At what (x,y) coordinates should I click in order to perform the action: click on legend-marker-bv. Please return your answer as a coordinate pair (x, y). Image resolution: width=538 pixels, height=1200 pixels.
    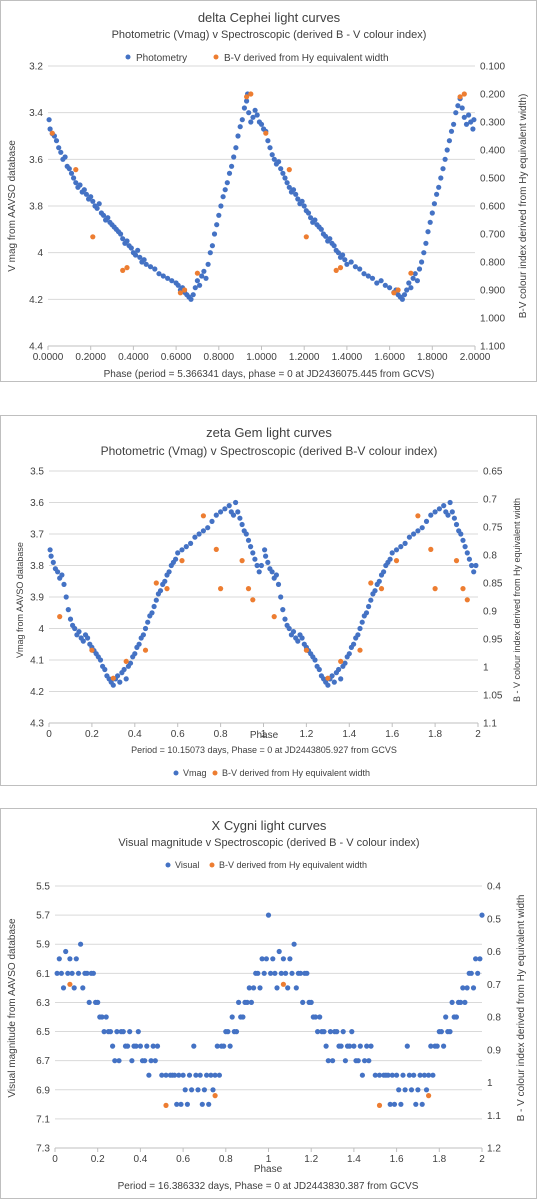
    Looking at the image, I should click on (216, 57).